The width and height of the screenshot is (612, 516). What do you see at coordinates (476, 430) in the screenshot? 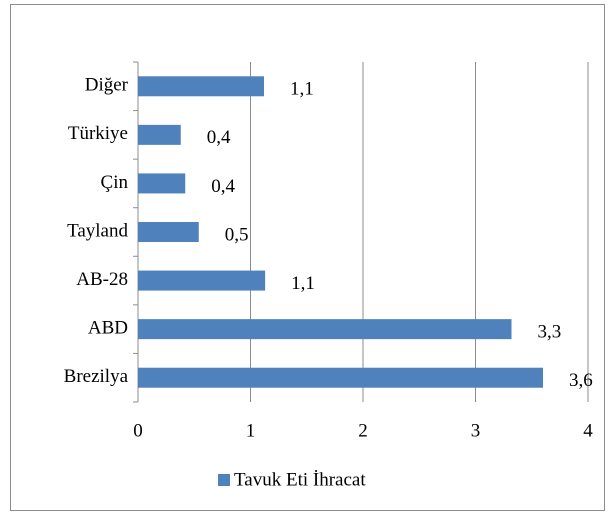
I see `x-tick-label: 3` at bounding box center [476, 430].